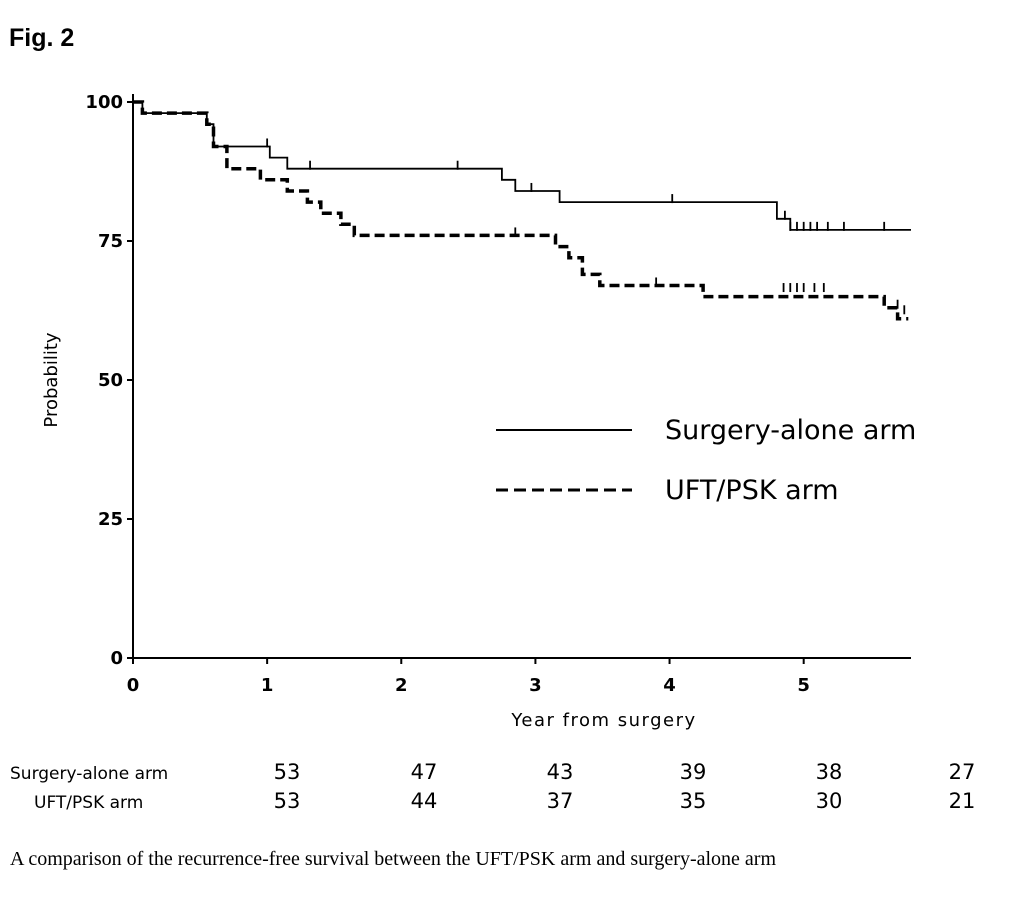 The image size is (1021, 898). What do you see at coordinates (104, 102) in the screenshot?
I see `y-tick-label: 100` at bounding box center [104, 102].